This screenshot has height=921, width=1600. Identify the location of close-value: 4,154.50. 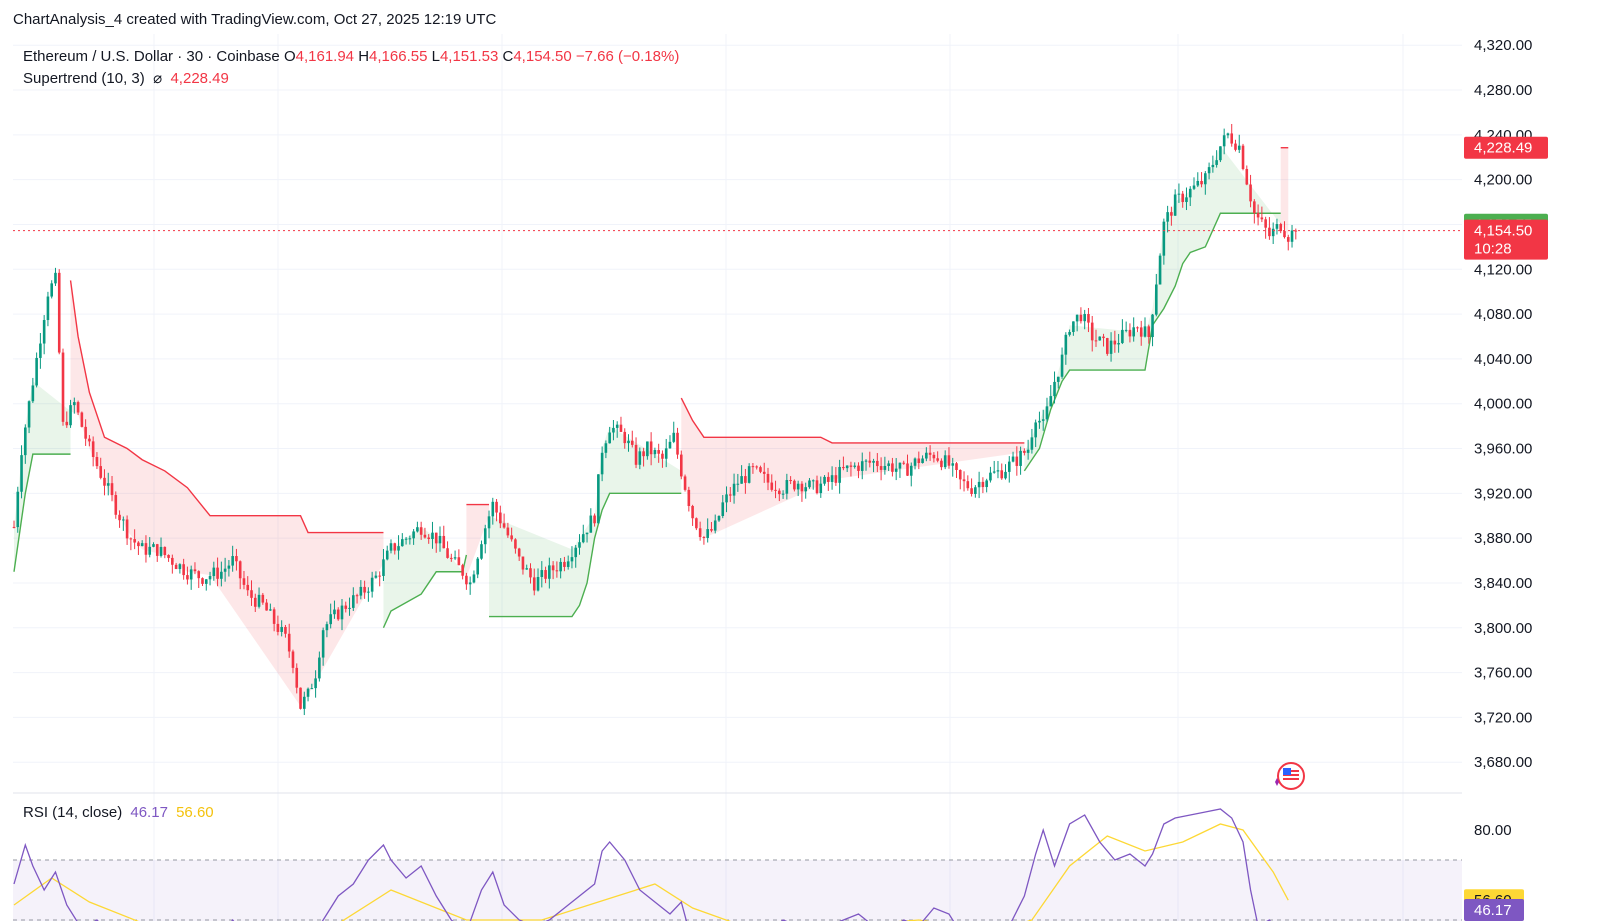
(542, 56).